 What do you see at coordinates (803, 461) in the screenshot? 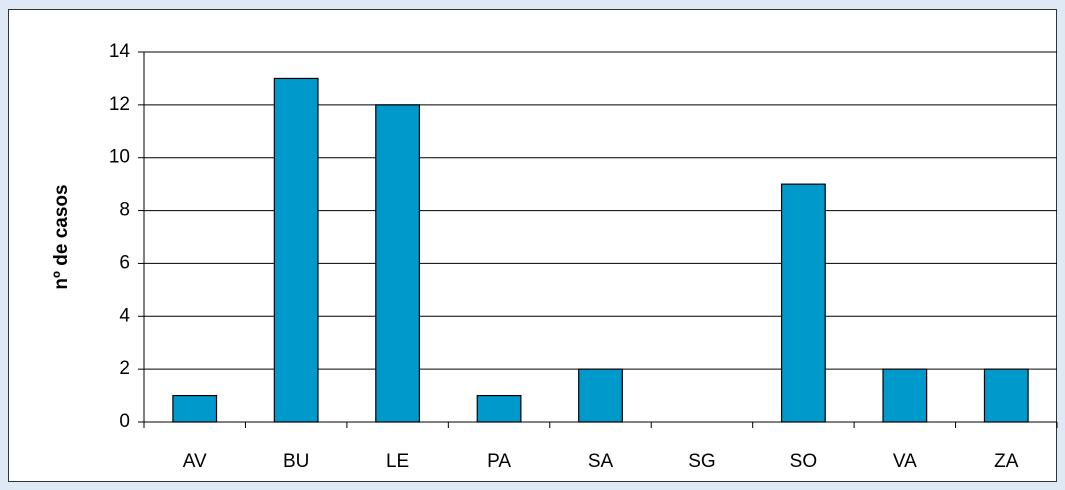
I see `x-tick-label: SO` at bounding box center [803, 461].